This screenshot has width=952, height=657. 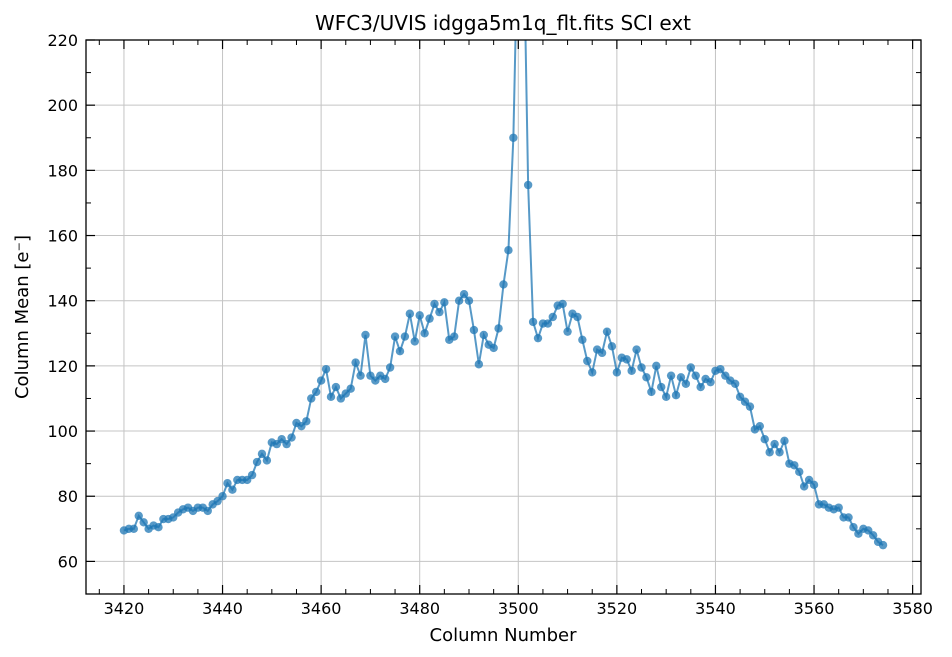 I want to click on x-tick-label: 3420, so click(x=124, y=608).